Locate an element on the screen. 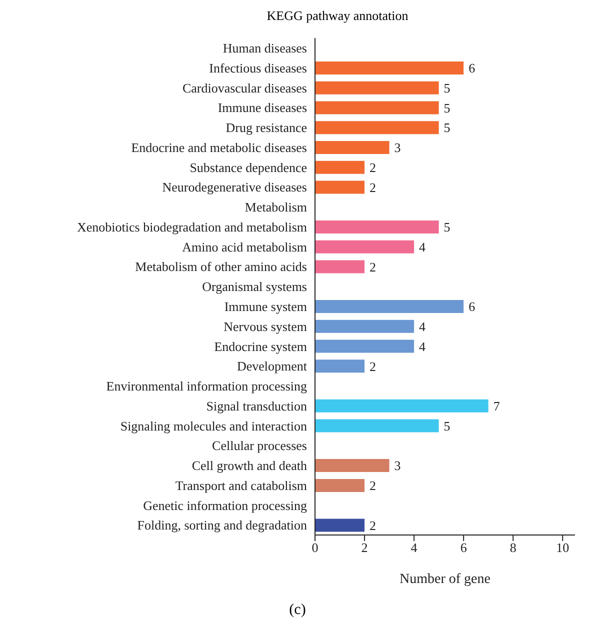 This screenshot has height=635, width=595. y-tick-label: Signal transduction is located at coordinates (257, 406).